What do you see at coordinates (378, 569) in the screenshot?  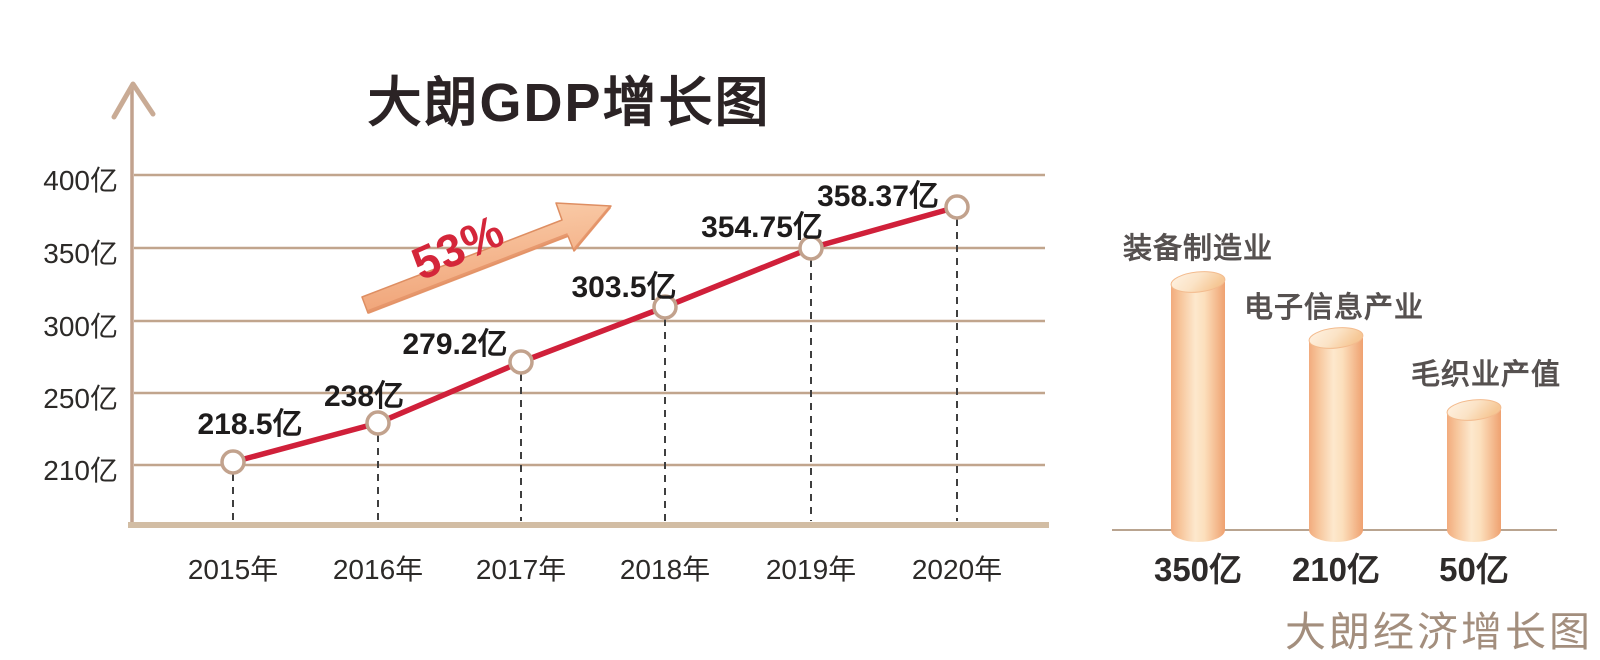 I see `x-axis-tick: 2016年` at bounding box center [378, 569].